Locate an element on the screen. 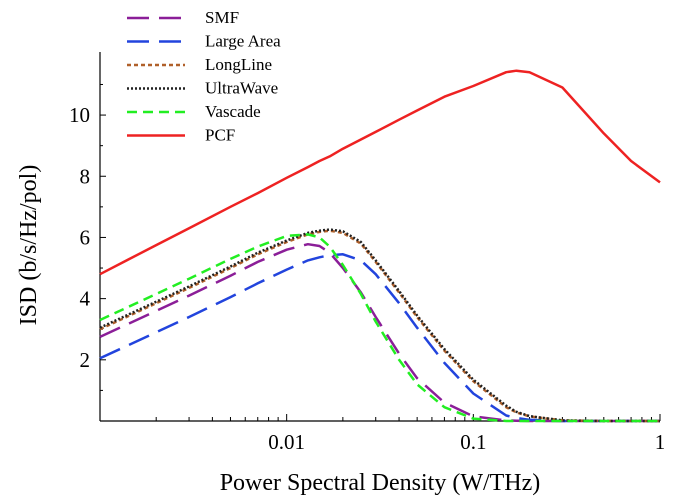  x-tick-label: 1 is located at coordinates (660, 442).